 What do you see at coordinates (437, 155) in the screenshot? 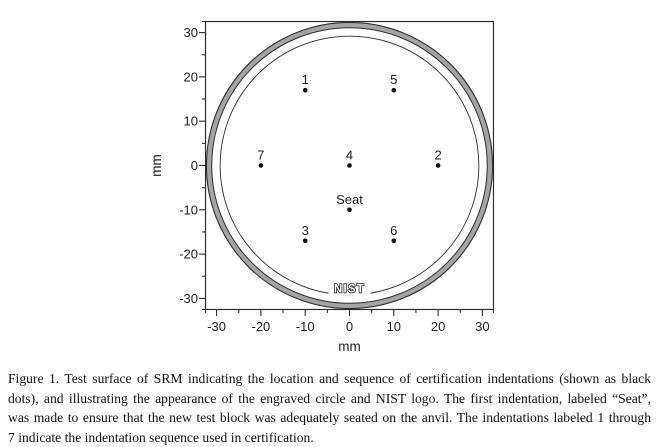
I see `indentation-label-2: 2` at bounding box center [437, 155].